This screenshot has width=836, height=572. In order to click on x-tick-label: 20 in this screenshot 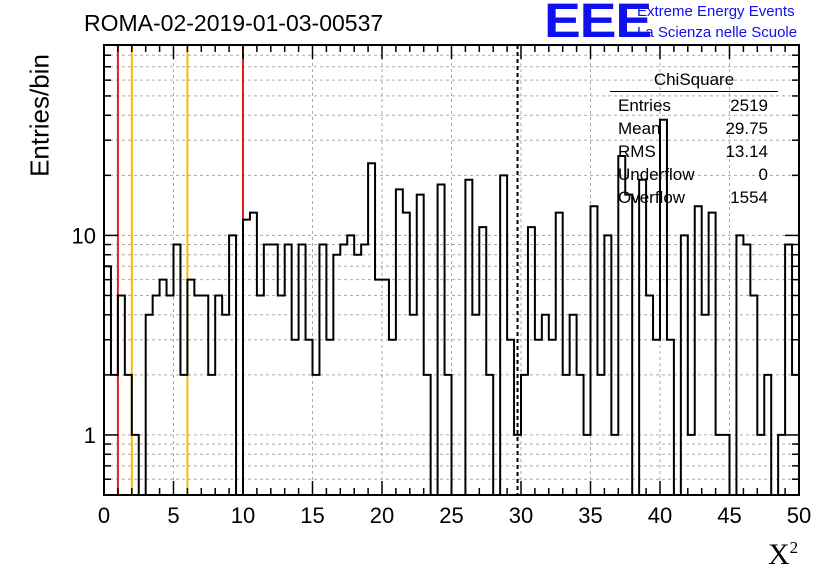, I will do `click(382, 515)`.